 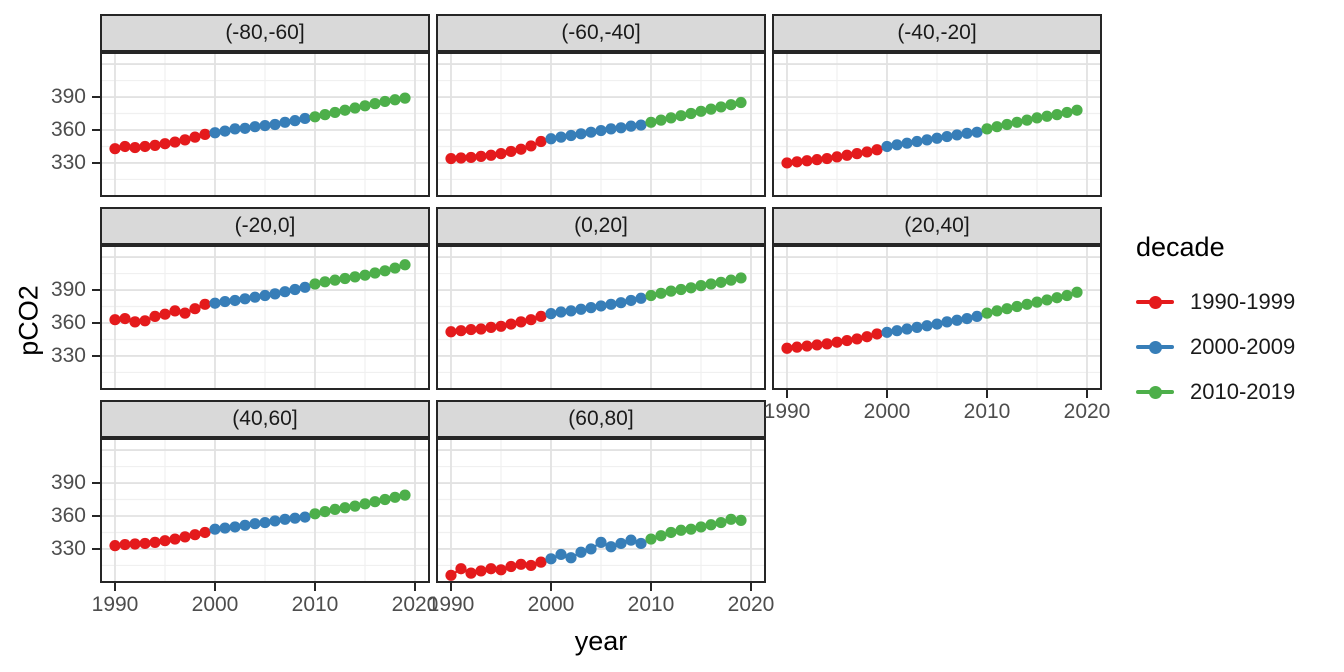 What do you see at coordinates (601, 419) in the screenshot?
I see `facet-strip-label: (60,80]` at bounding box center [601, 419].